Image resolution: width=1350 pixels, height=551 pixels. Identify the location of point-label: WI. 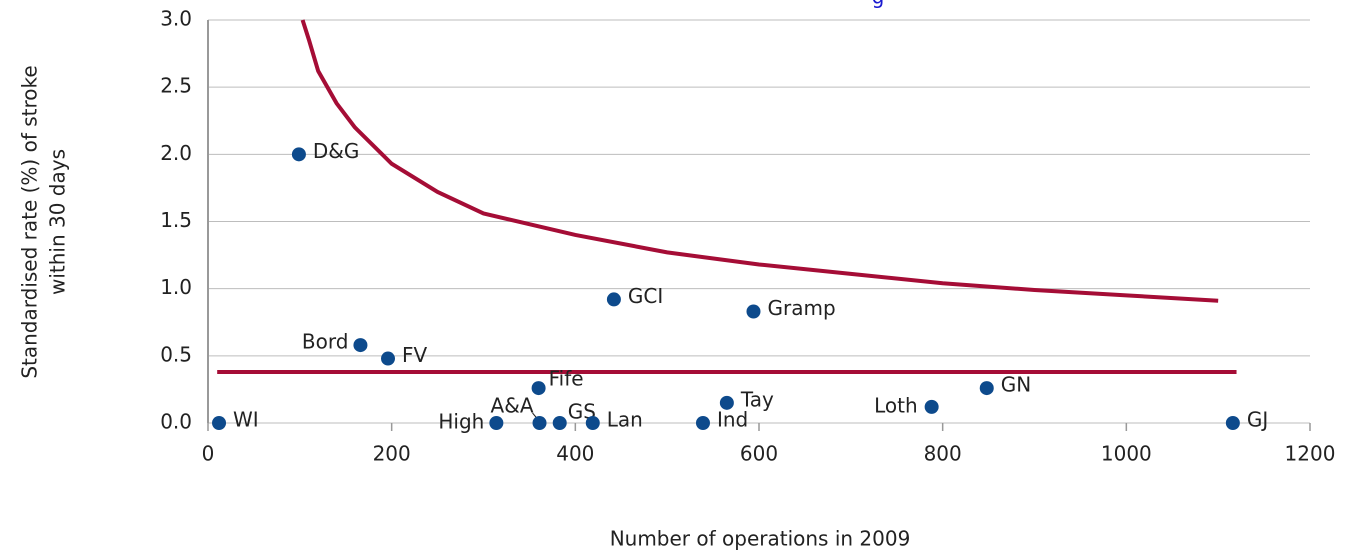
(246, 420).